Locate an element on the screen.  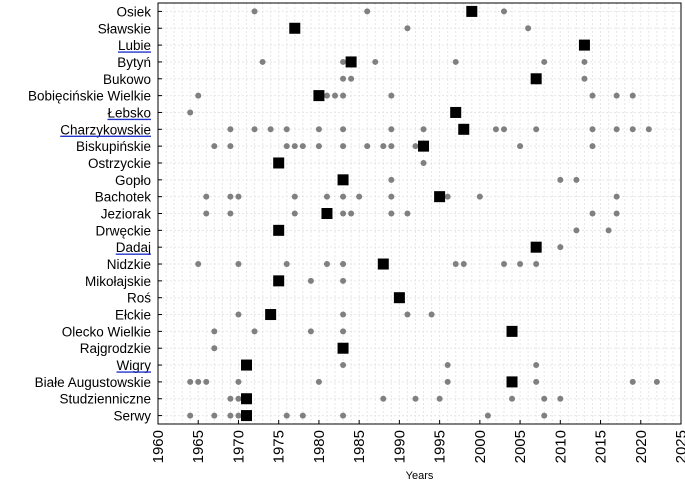
y-tick-label: Rajgrodzkie is located at coordinates (115, 348).